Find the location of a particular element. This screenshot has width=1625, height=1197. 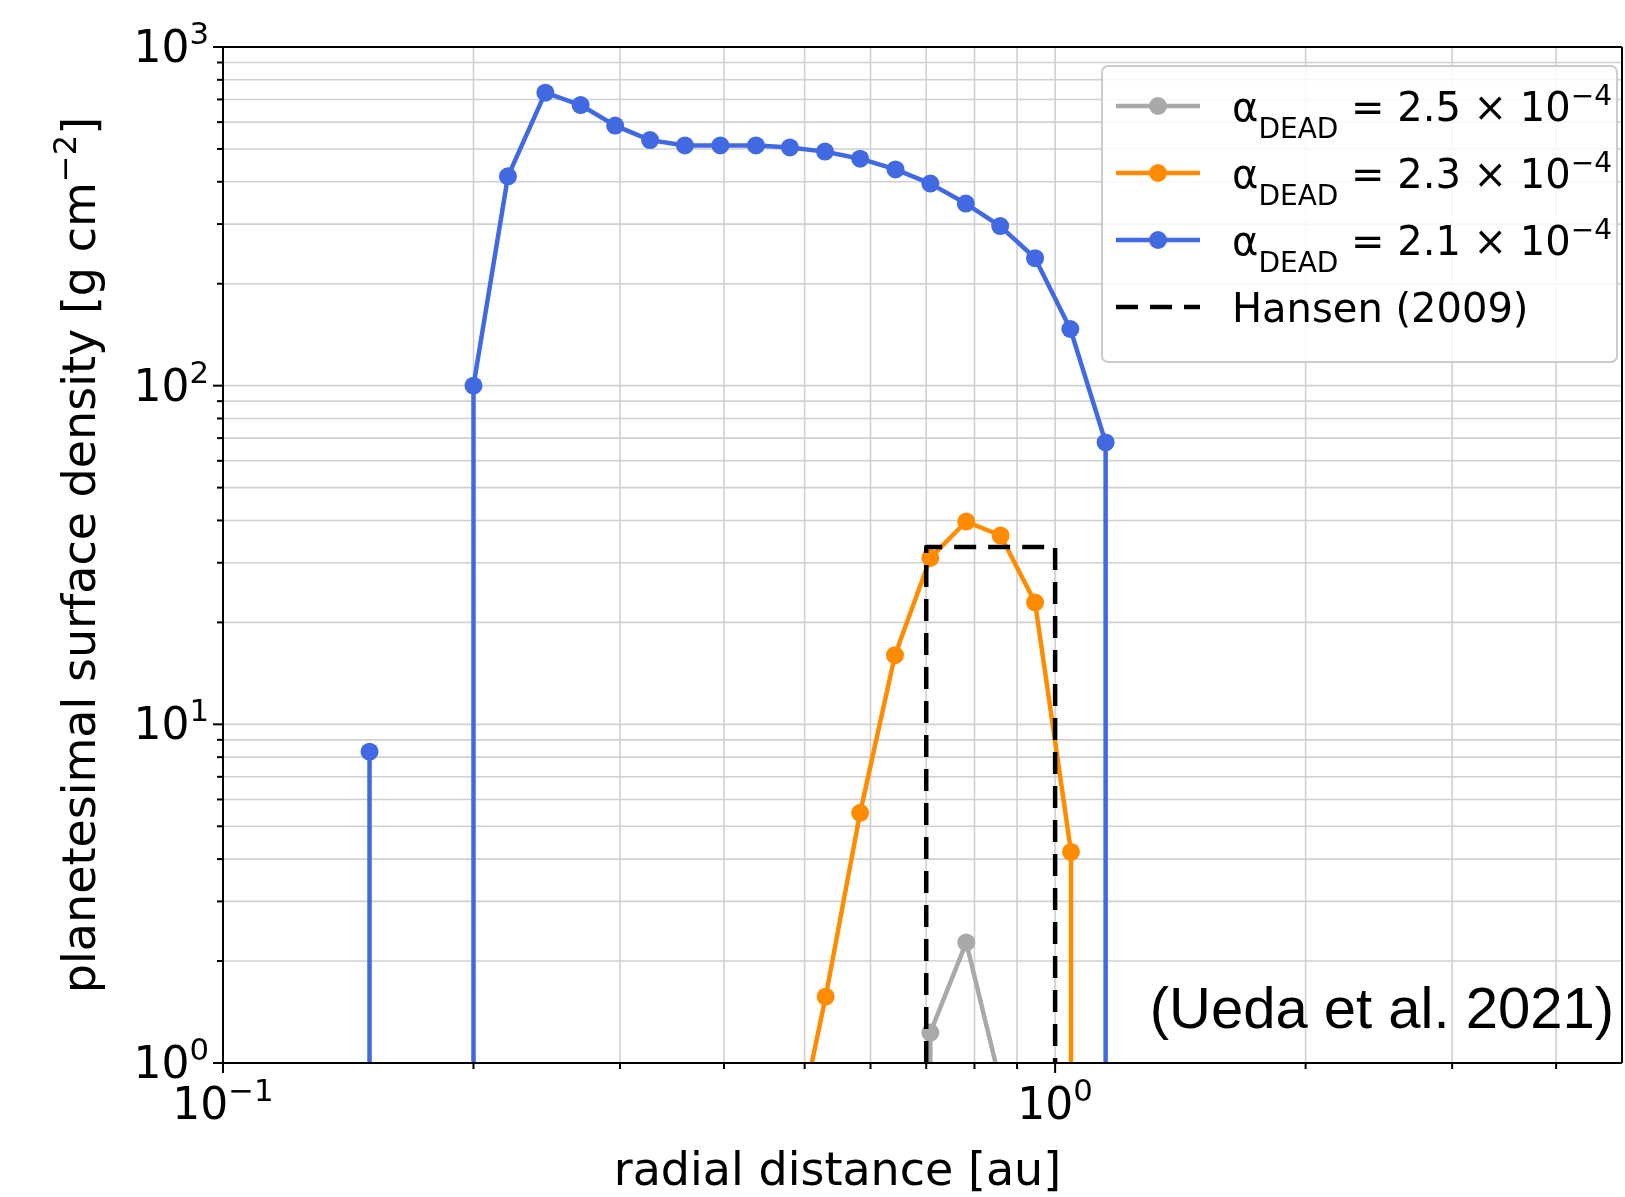

annotation: (Ueda et al. 2021) is located at coordinates (1381, 1007).